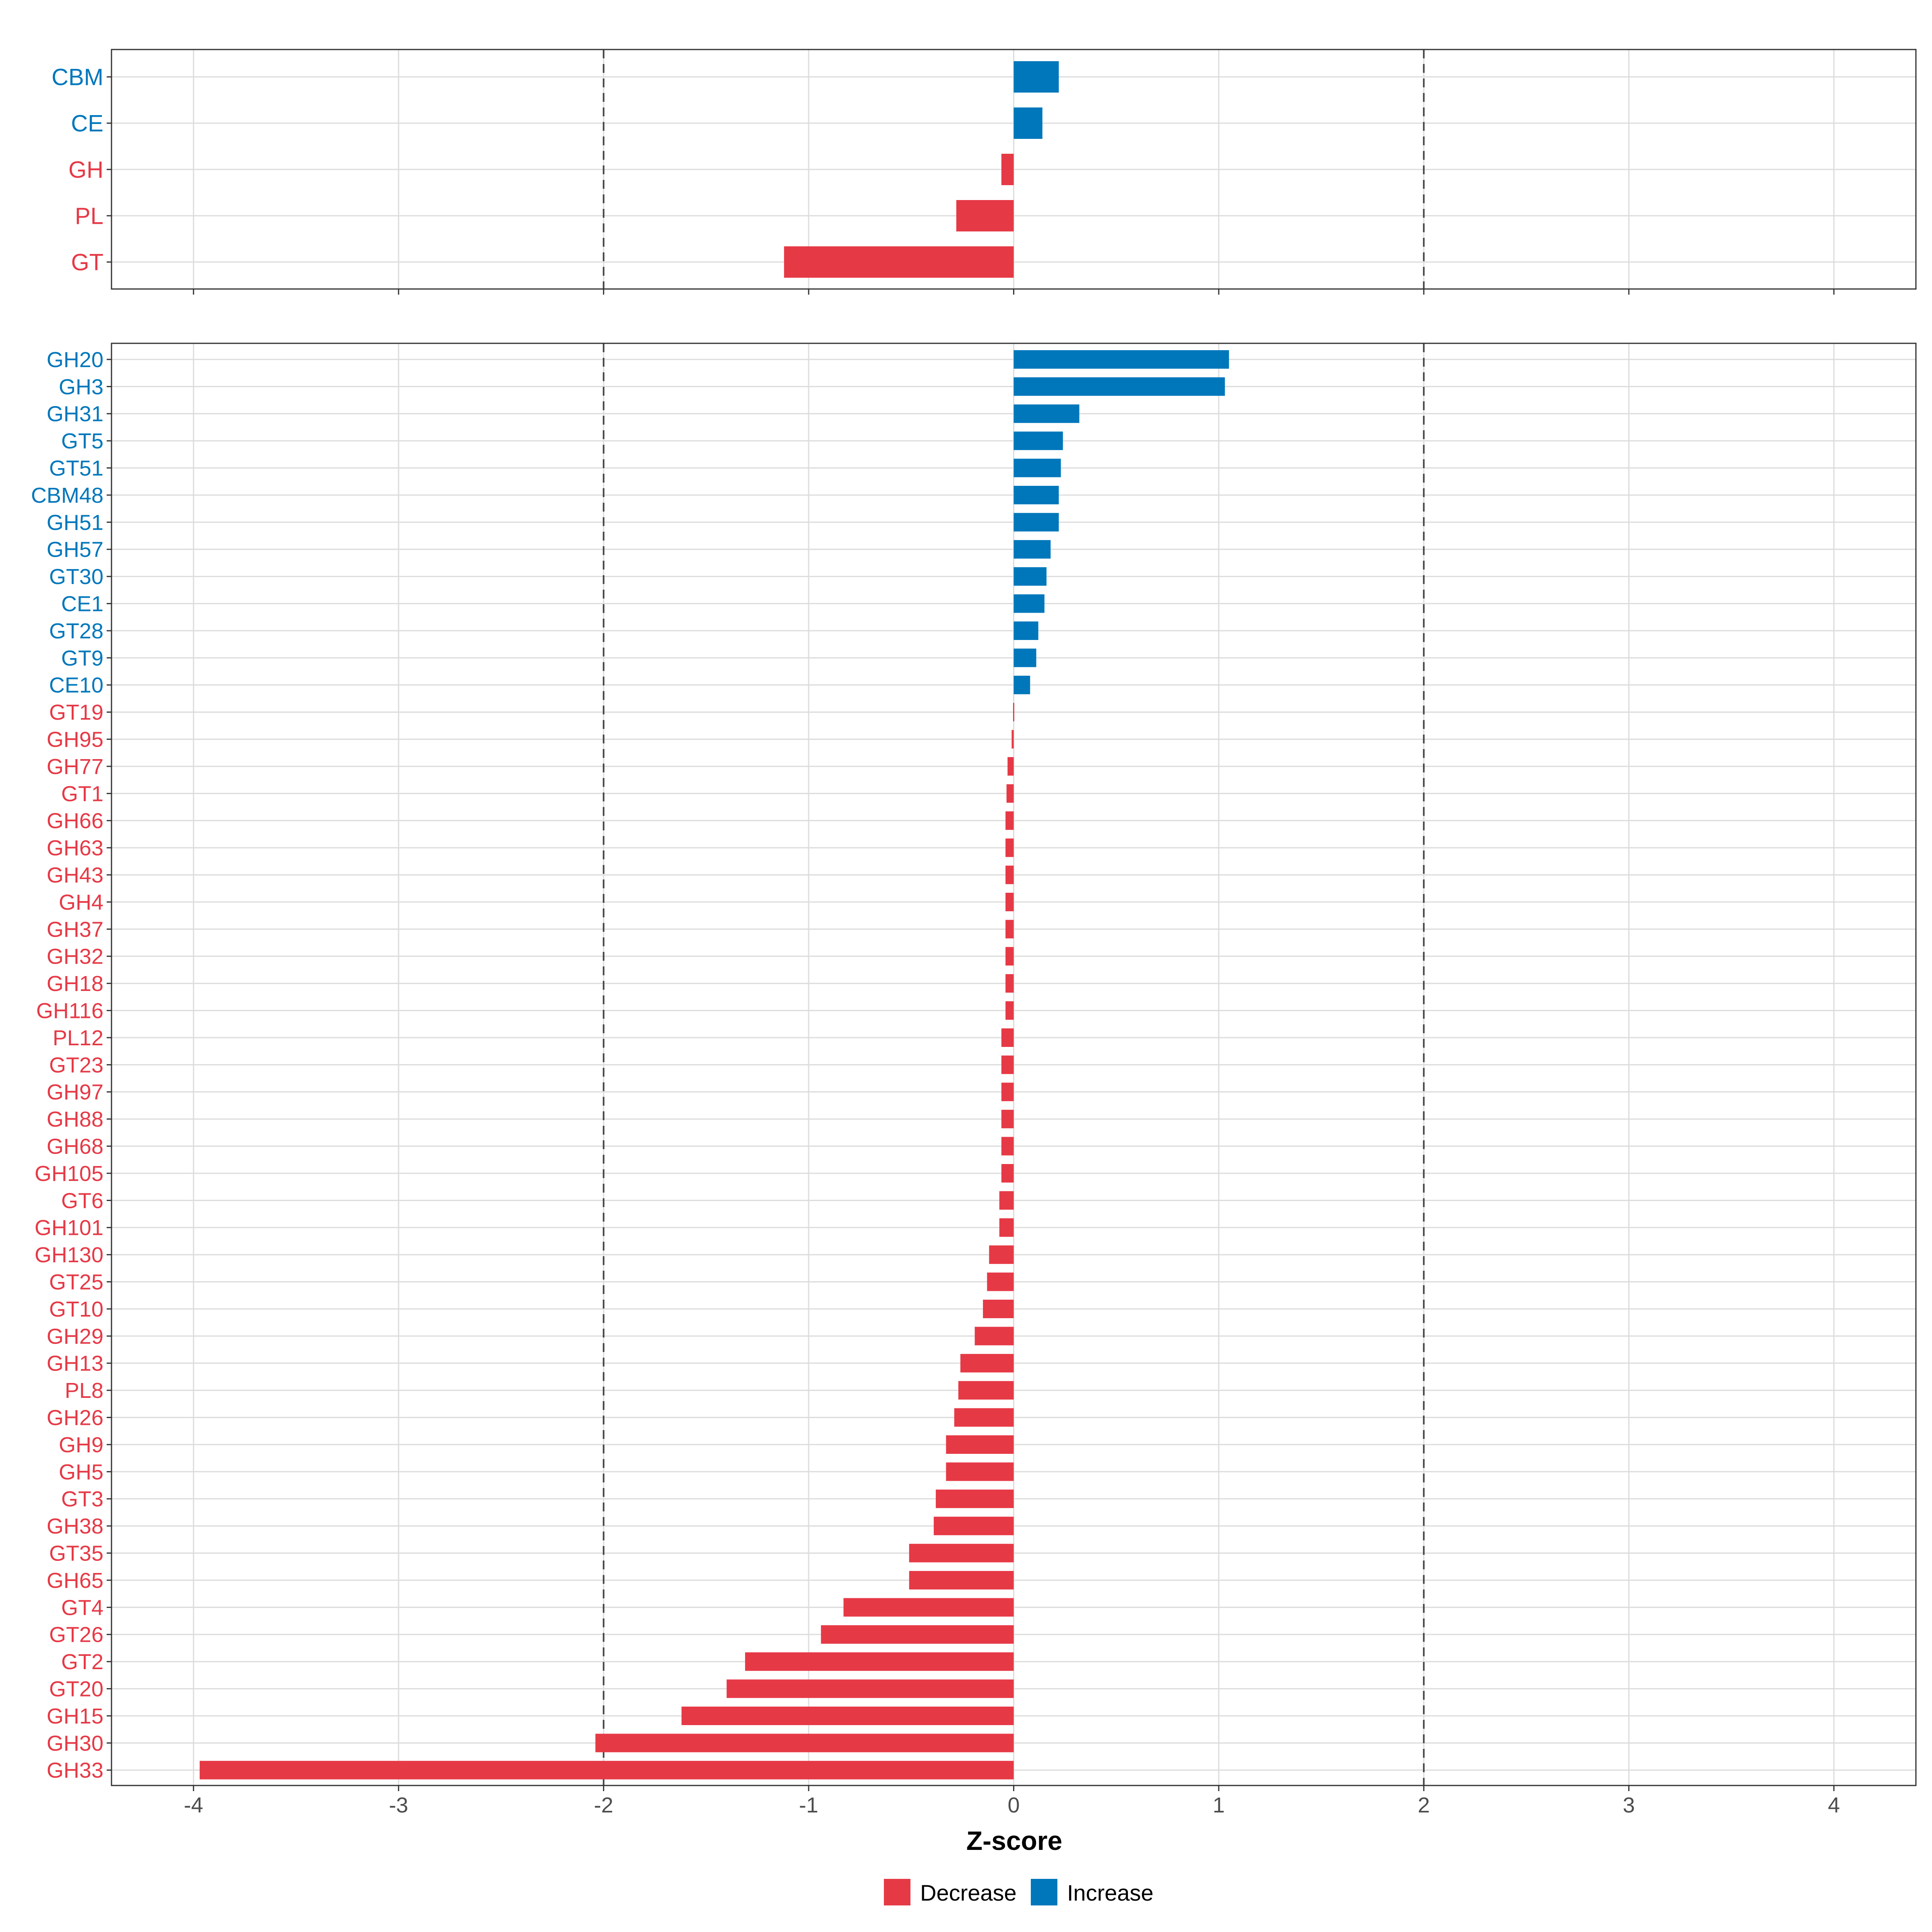  Describe the element at coordinates (81, 387) in the screenshot. I see `category-label-GH3: GH3` at that location.